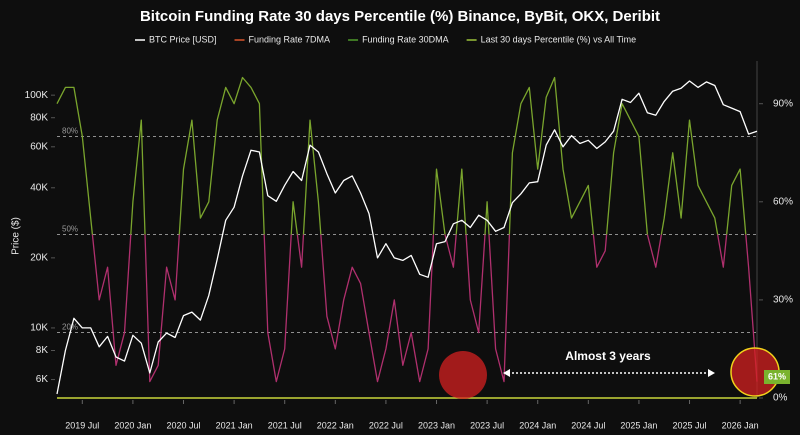 The height and width of the screenshot is (435, 800). Describe the element at coordinates (608, 356) in the screenshot. I see `annotation: Almost 3 years` at that location.